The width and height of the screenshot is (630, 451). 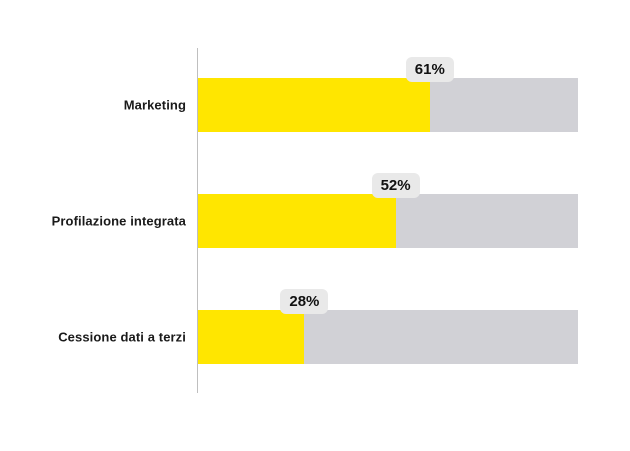 What do you see at coordinates (122, 337) in the screenshot?
I see `category-label: Cessione dati a terzi` at bounding box center [122, 337].